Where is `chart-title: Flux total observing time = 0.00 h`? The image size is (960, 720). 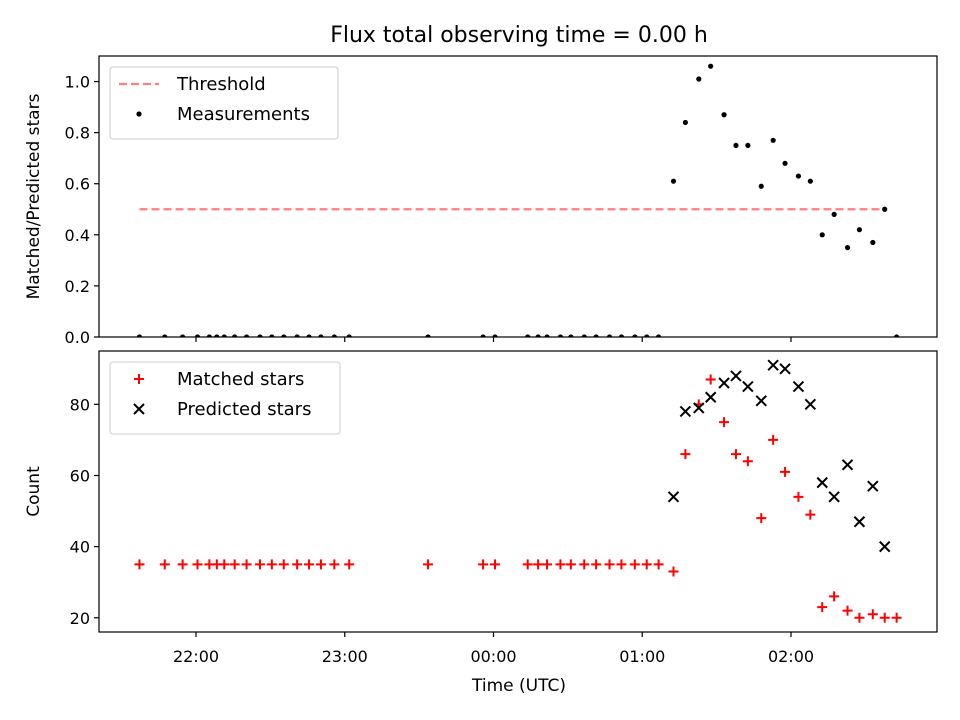 chart-title: Flux total observing time = 0.00 h is located at coordinates (519, 35).